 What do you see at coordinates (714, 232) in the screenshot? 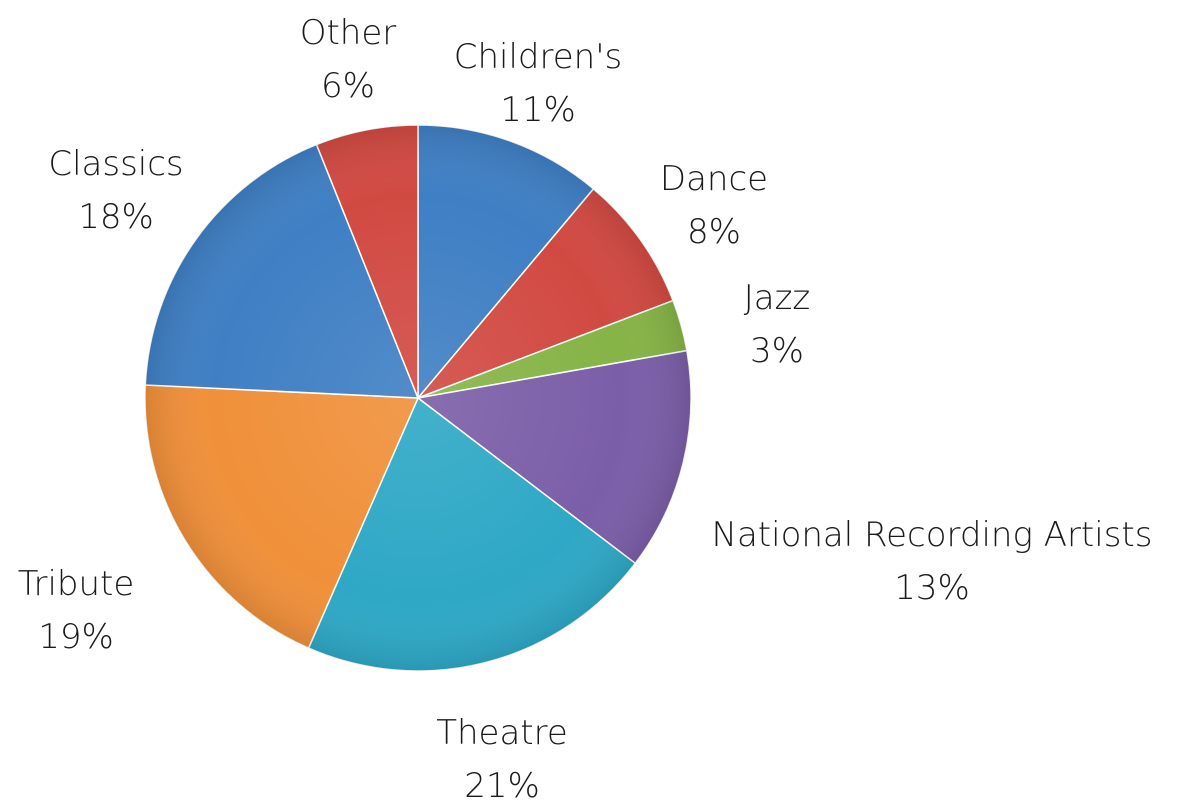
I see `slice-value-dance: 8%` at bounding box center [714, 232].